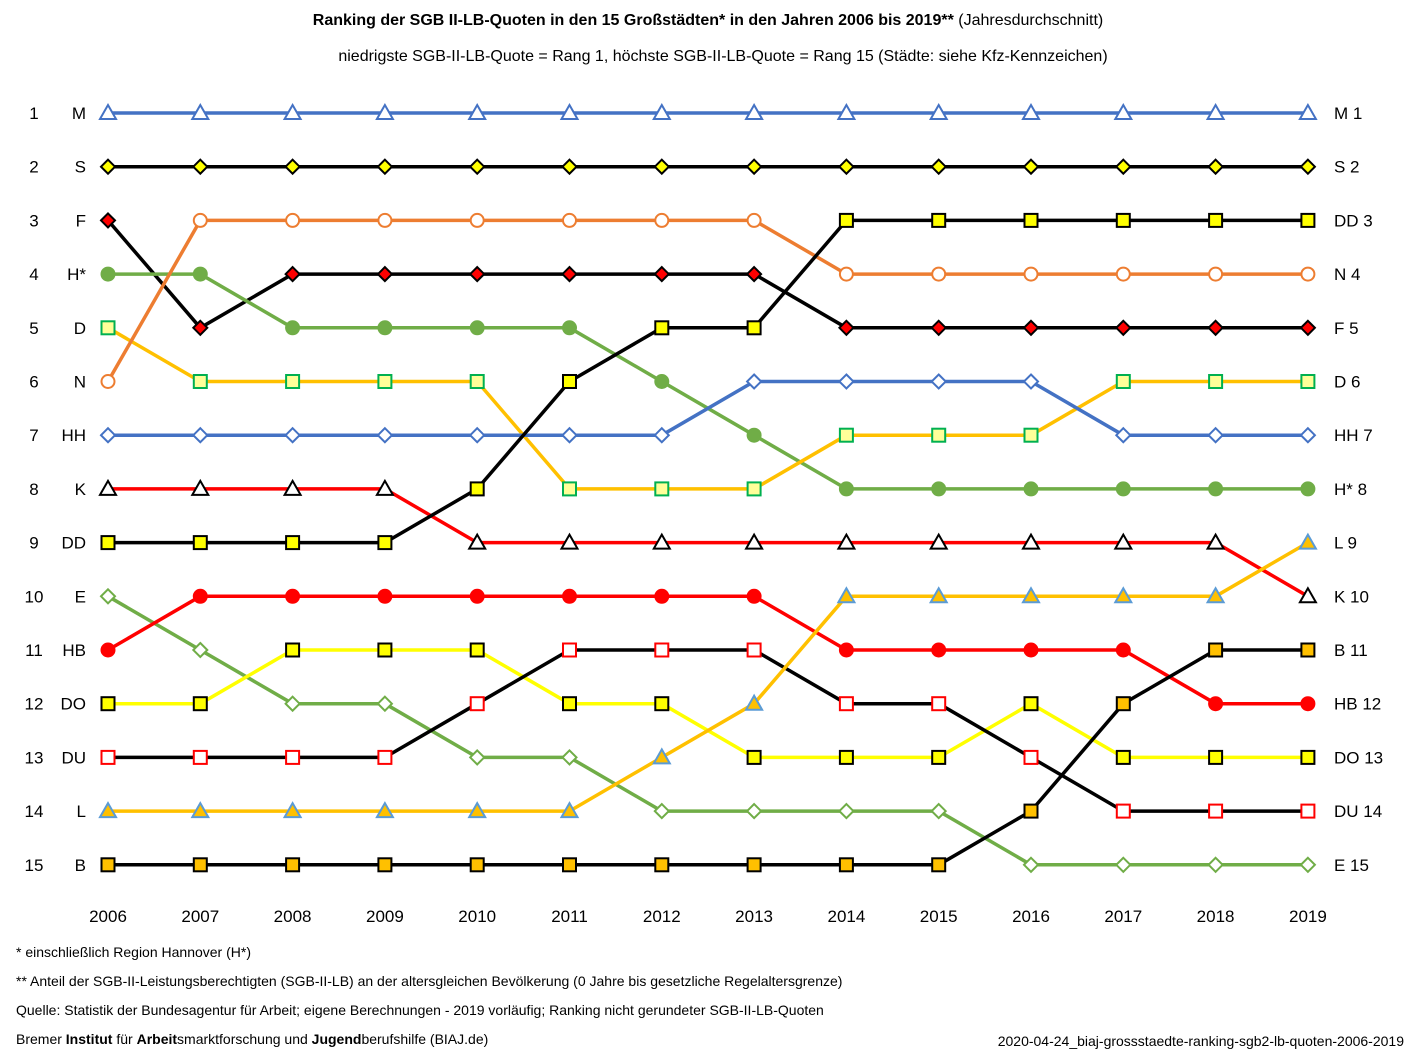 The image size is (1416, 1058). What do you see at coordinates (108, 916) in the screenshot?
I see `year-tick-label: 2006` at bounding box center [108, 916].